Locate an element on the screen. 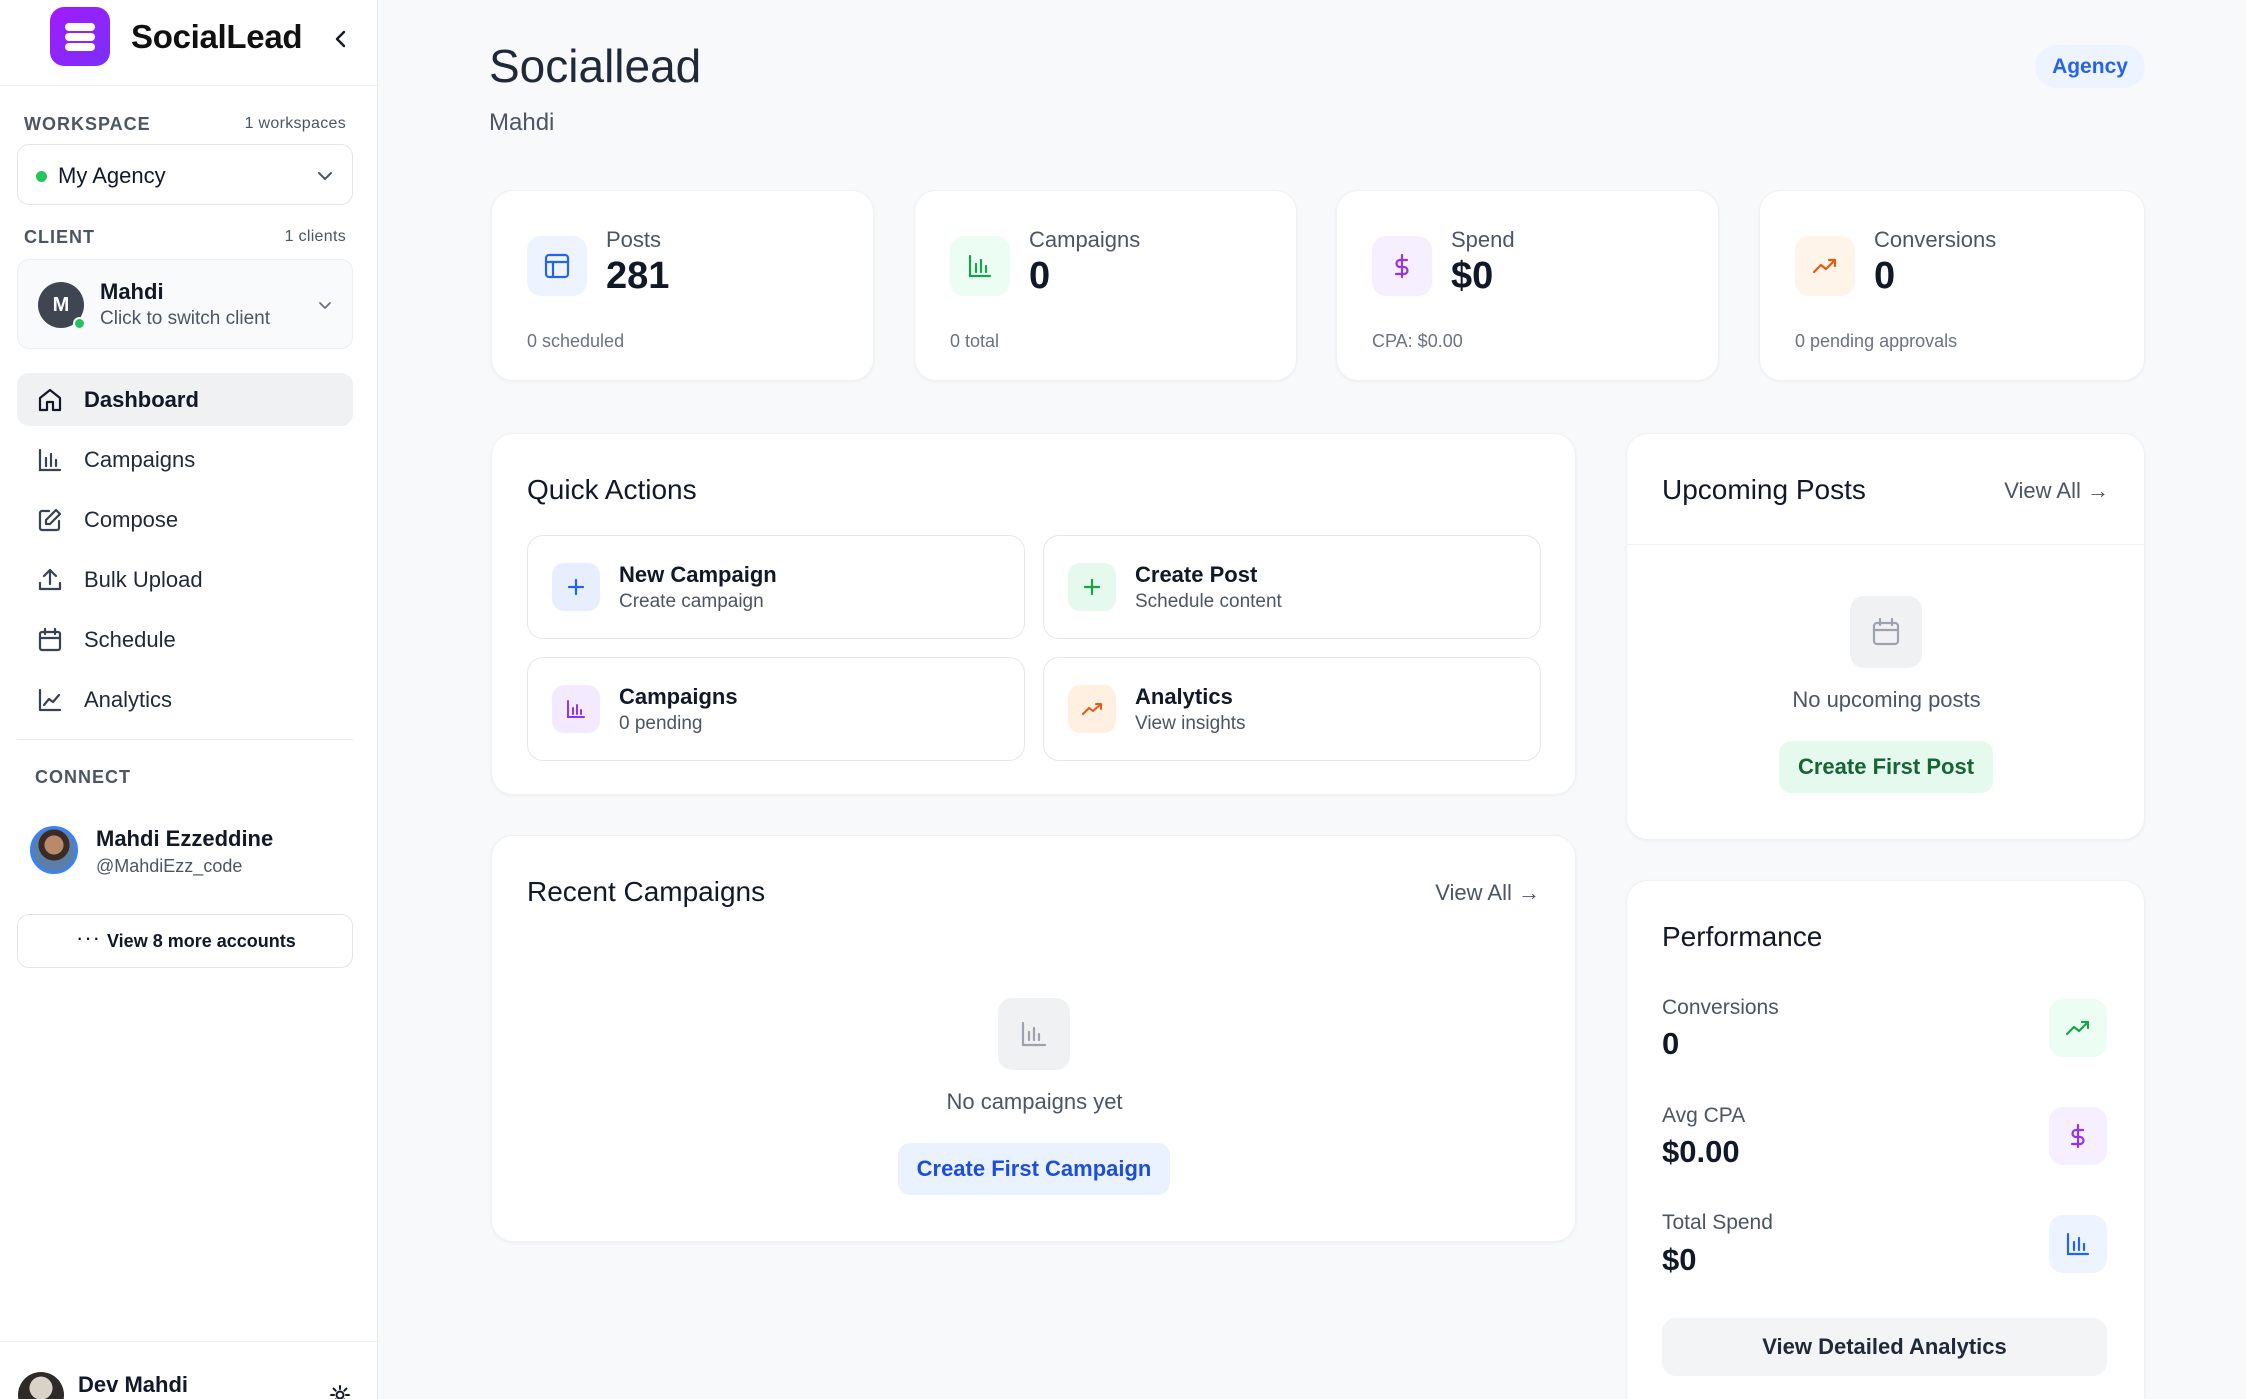  client-name: Mahdi is located at coordinates (132, 291).